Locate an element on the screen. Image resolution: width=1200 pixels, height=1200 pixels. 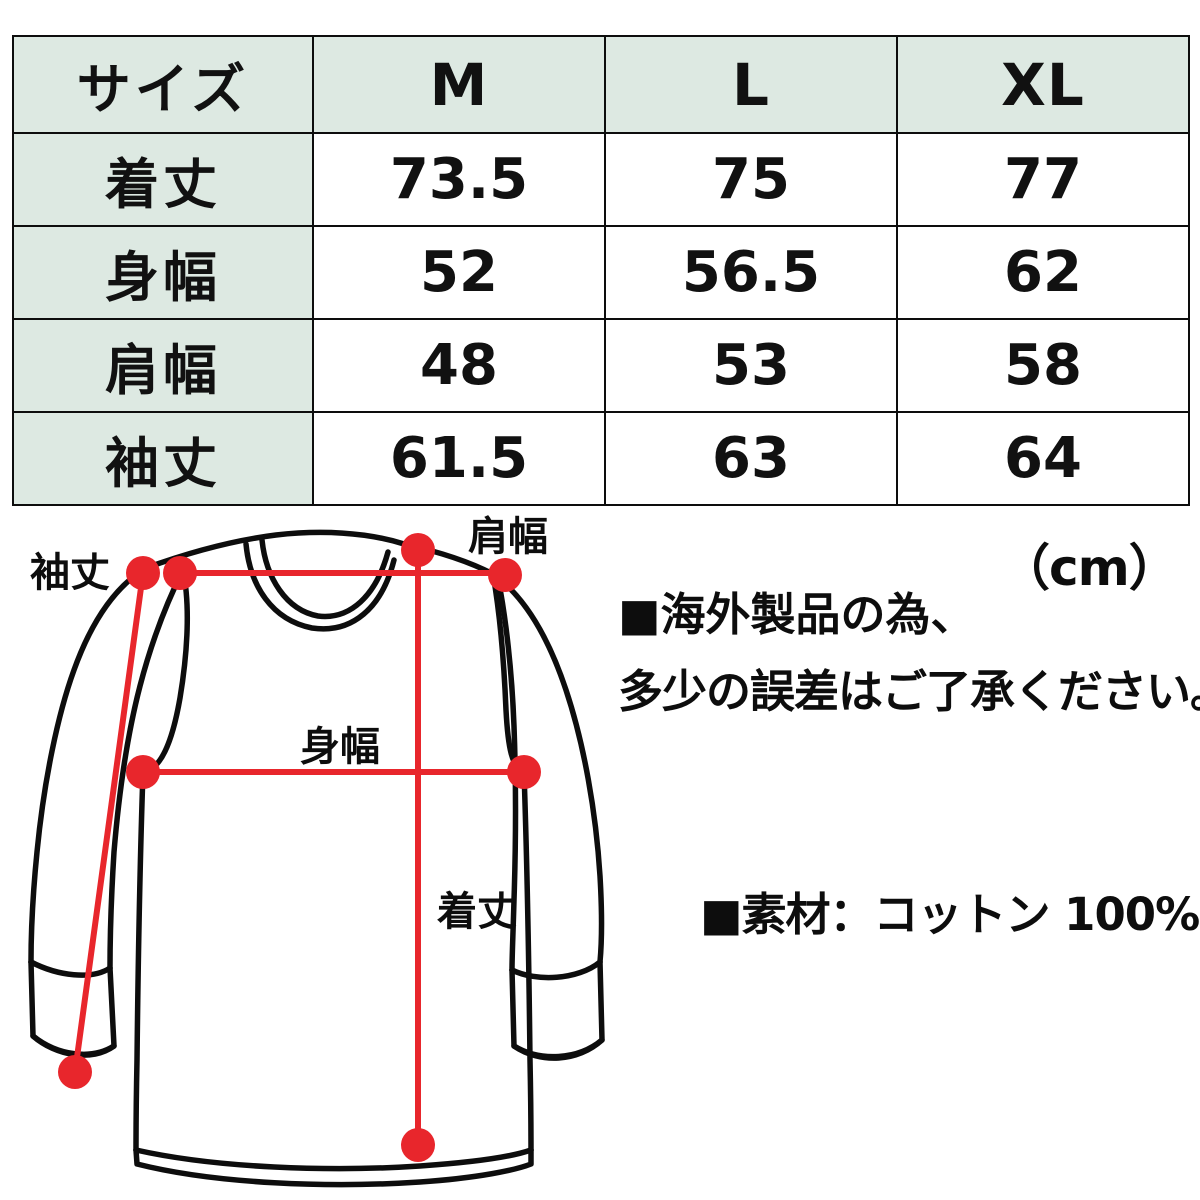
point-bodywidth-right is located at coordinates (524, 772).